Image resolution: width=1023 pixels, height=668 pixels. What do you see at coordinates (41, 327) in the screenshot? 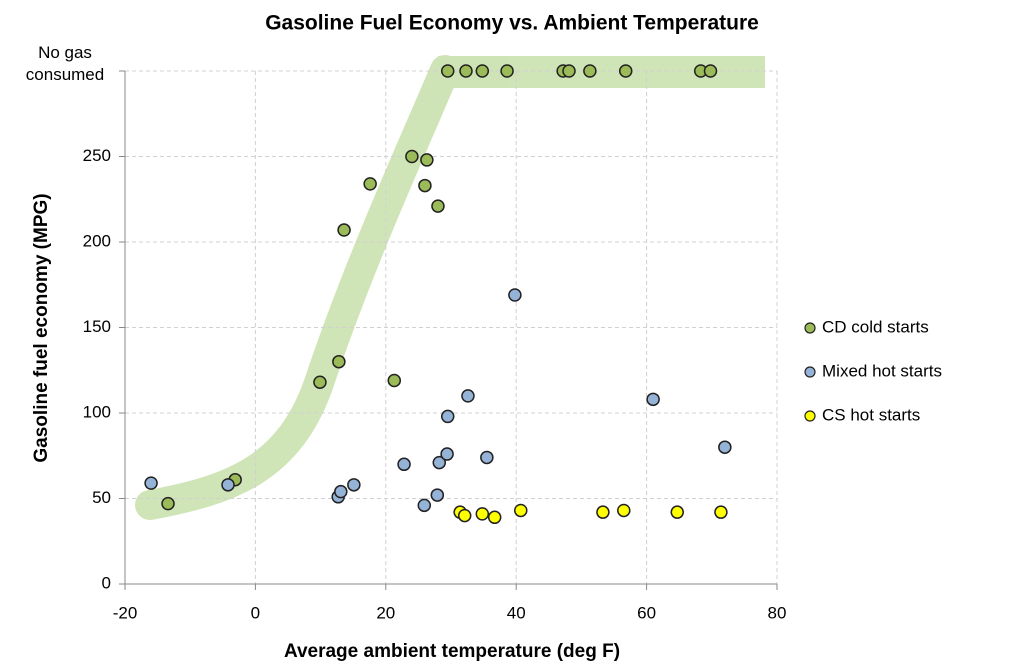
I see `y-axis-label: Gasoline fuel economy (MPG)` at bounding box center [41, 327].